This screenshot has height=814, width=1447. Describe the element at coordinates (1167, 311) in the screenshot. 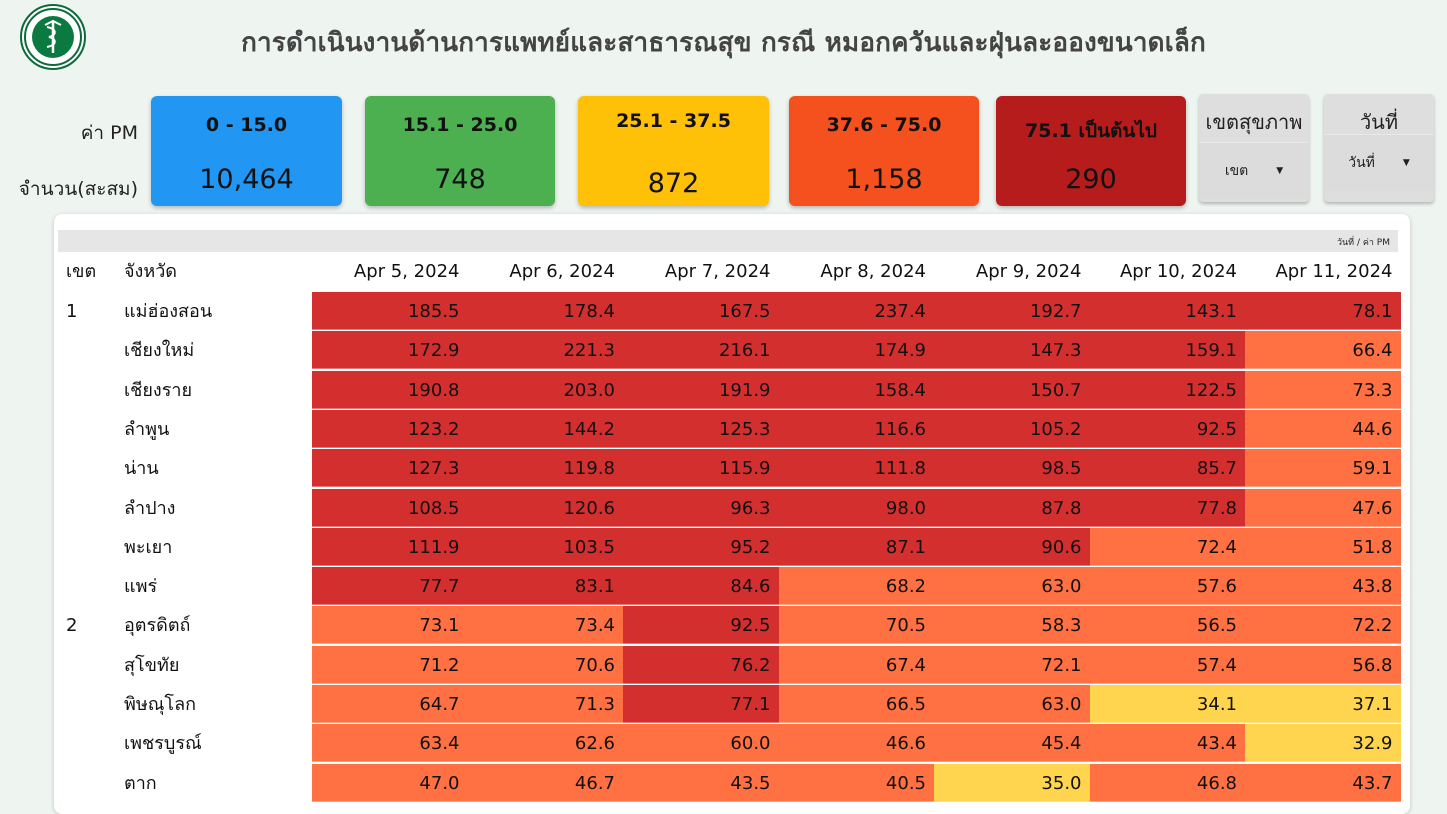

I see `pm-value-cell: 143.1` at that location.